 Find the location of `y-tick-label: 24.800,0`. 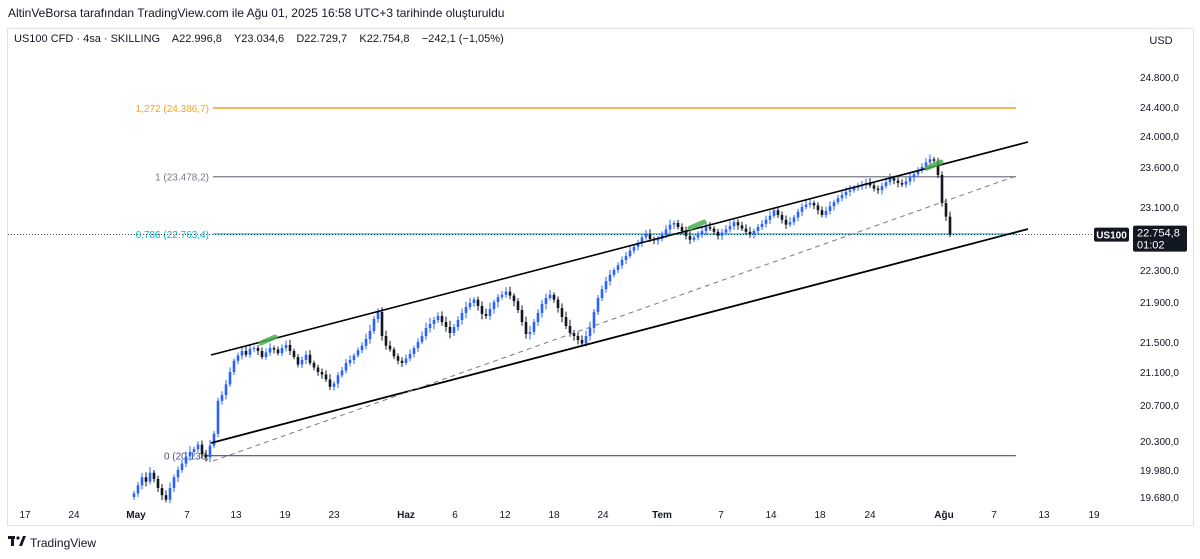

y-tick-label: 24.800,0 is located at coordinates (1159, 78).